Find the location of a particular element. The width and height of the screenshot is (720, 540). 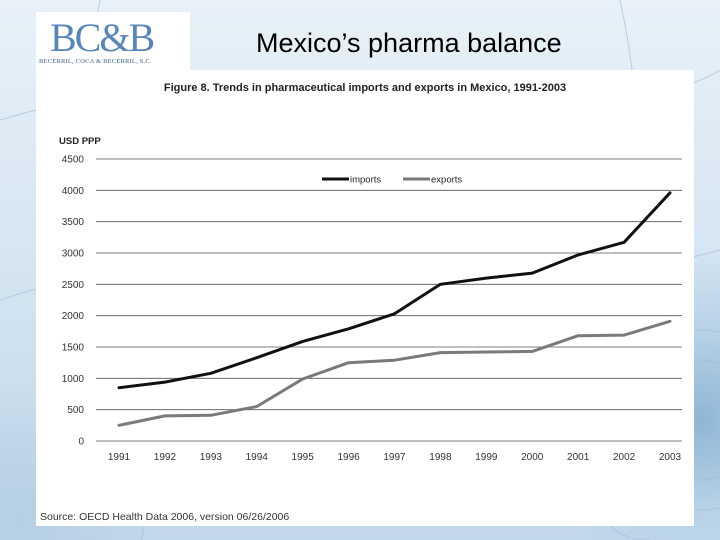

y-tick-label: 500 is located at coordinates (75, 410).